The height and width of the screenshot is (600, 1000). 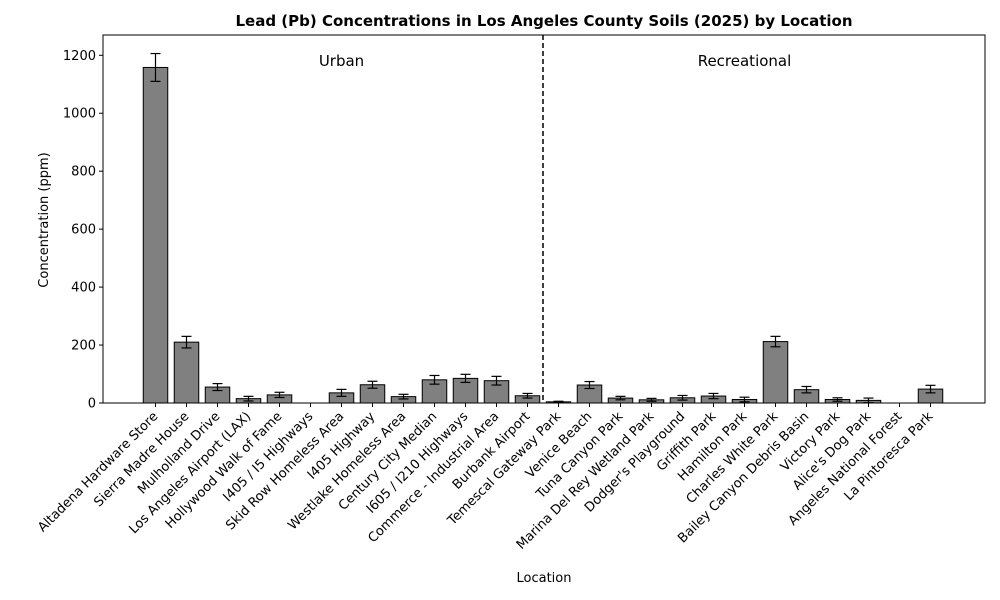 I want to click on x-axis-label: Location, so click(x=544, y=578).